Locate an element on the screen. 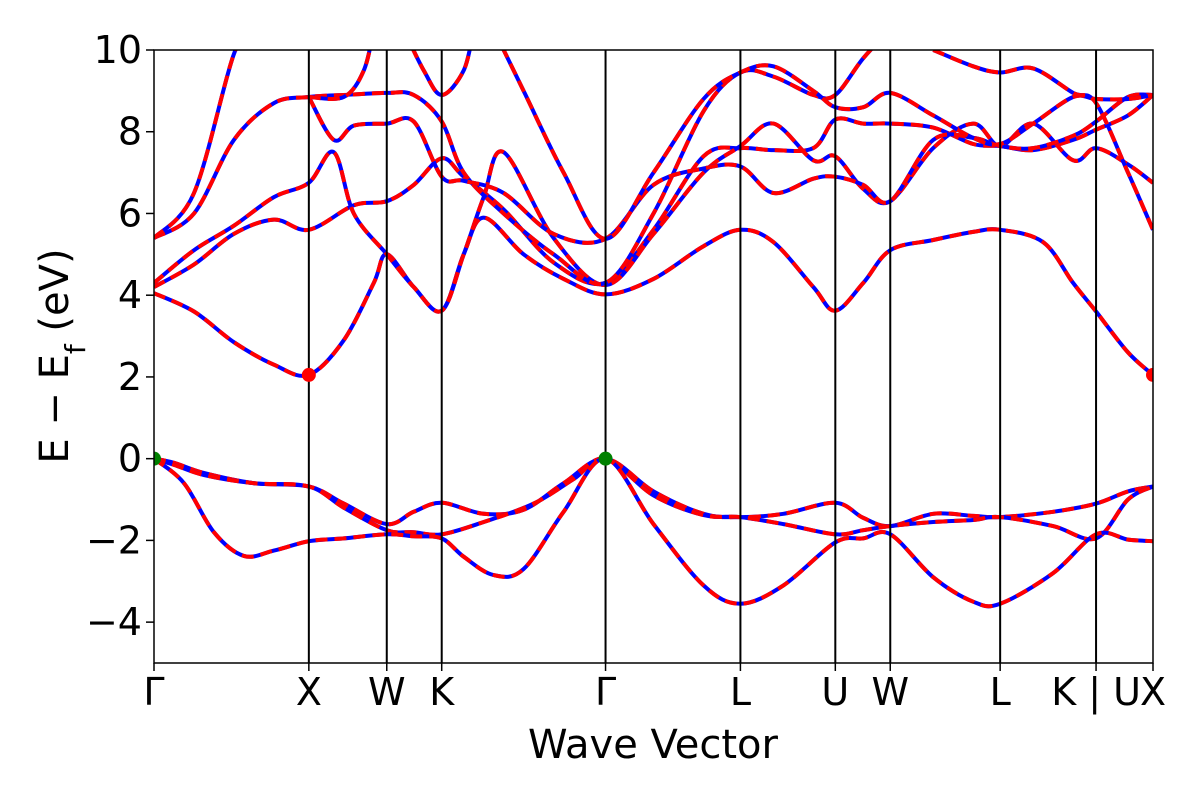 Image resolution: width=1200 pixels, height=800 pixels. y-tick-label-1: −2 is located at coordinates (114, 540).